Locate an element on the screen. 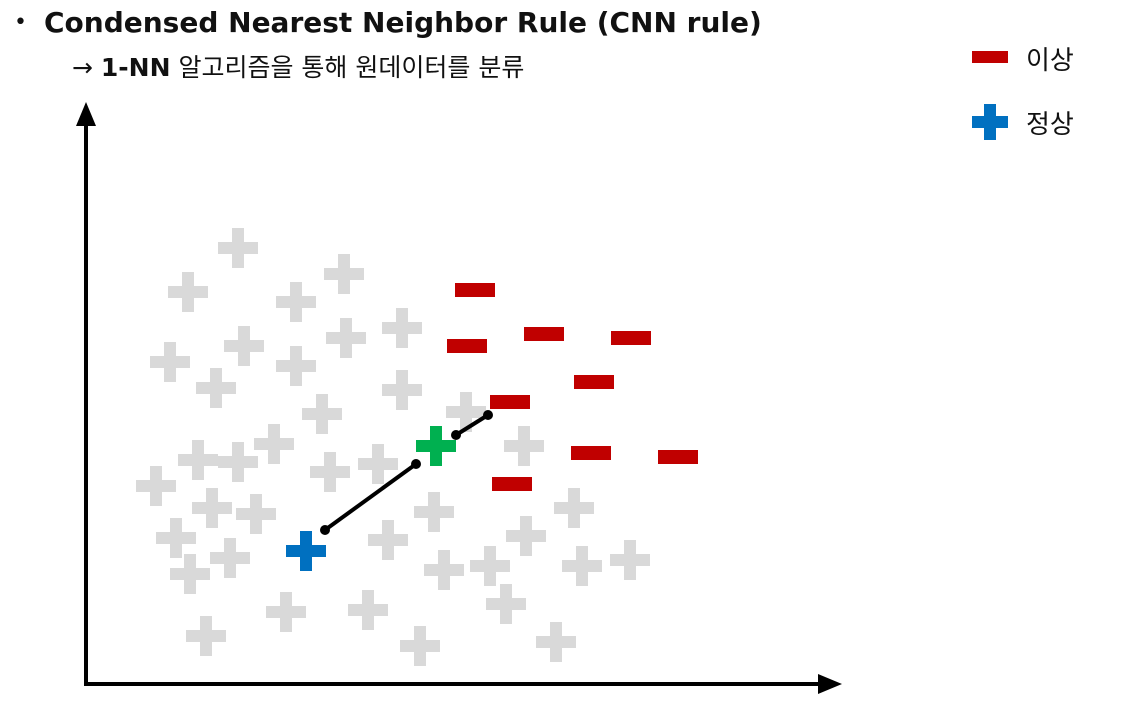 Image resolution: width=1138 pixels, height=708 pixels. legend-label-normal: 정상 is located at coordinates (1050, 124).